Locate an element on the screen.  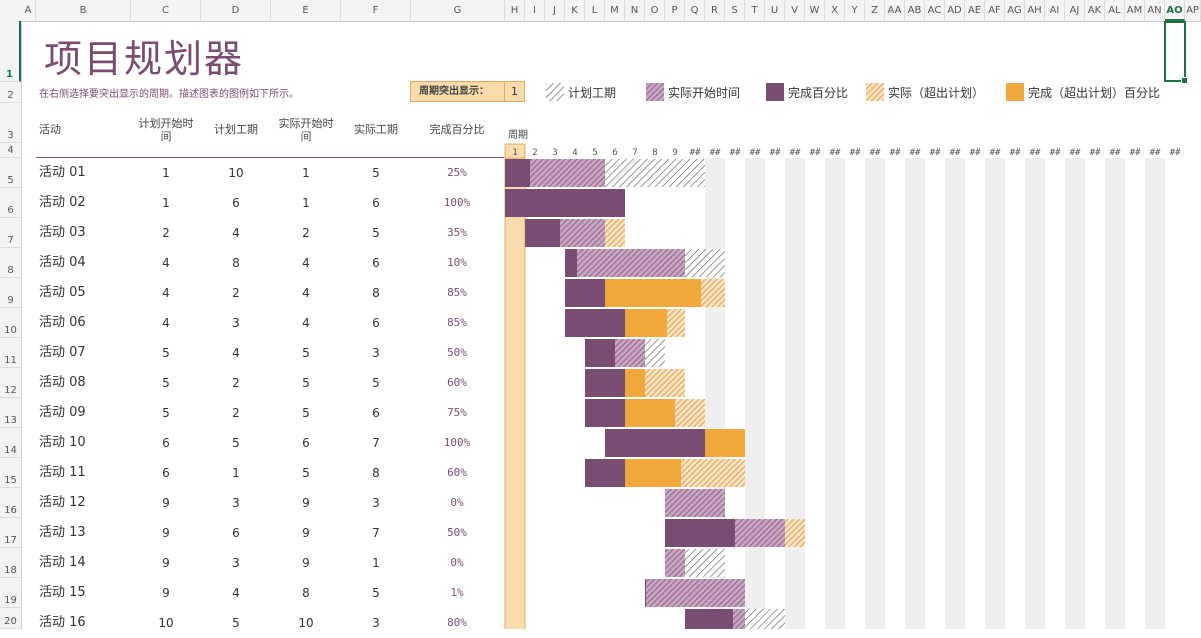
cell-plan-start: 2 is located at coordinates (166, 233).